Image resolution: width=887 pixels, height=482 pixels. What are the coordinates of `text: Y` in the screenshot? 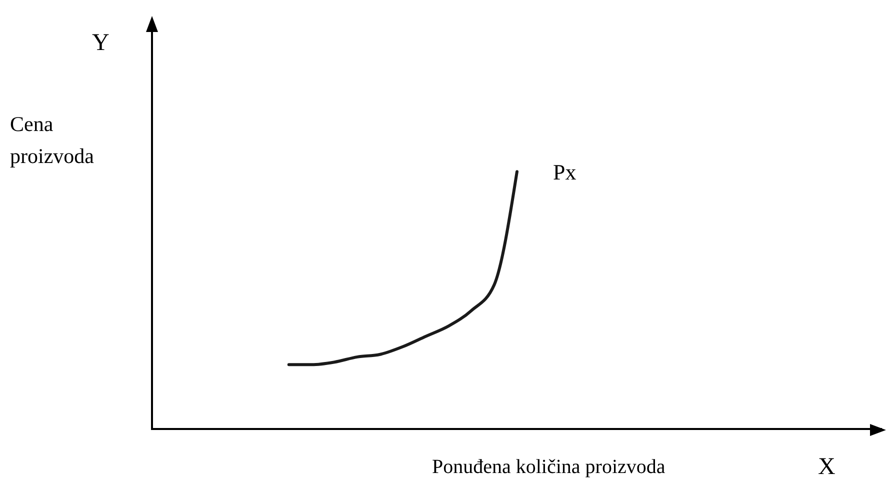 It's located at (101, 43).